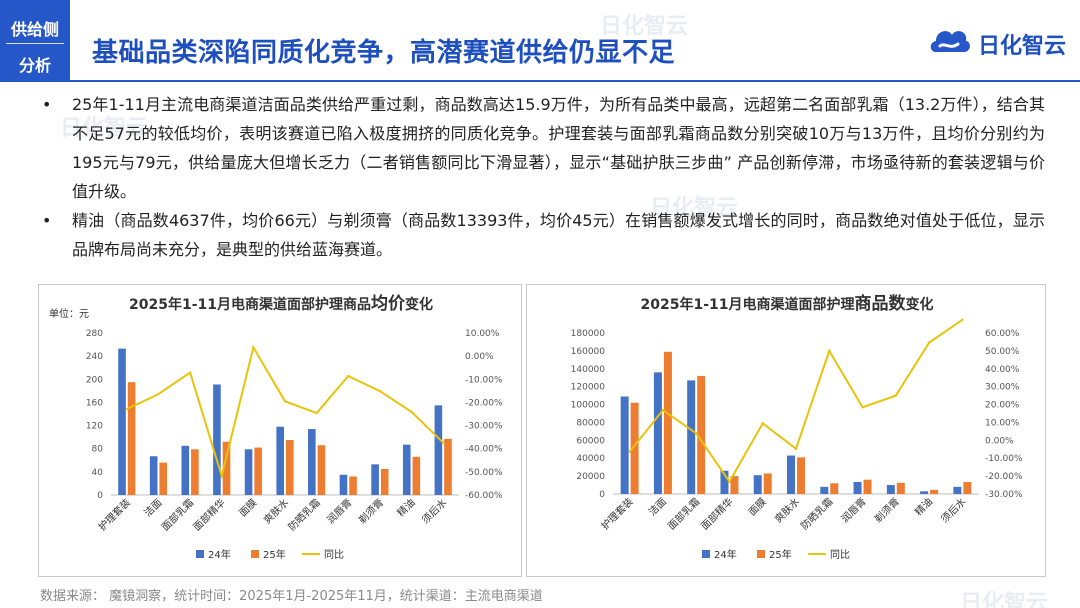 Image resolution: width=1080 pixels, height=608 pixels. Describe the element at coordinates (575, 81) in the screenshot. I see `header-divider` at that location.